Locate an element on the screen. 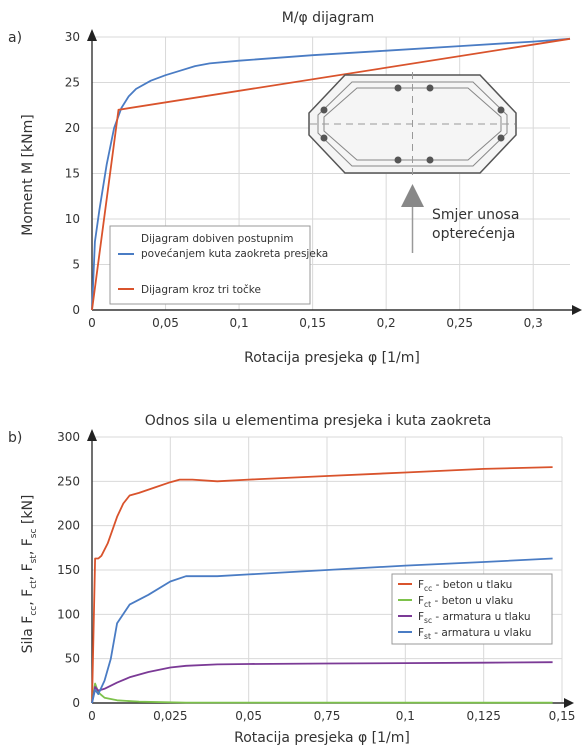  chart-a-ytick-label: 30 is located at coordinates (72, 37).